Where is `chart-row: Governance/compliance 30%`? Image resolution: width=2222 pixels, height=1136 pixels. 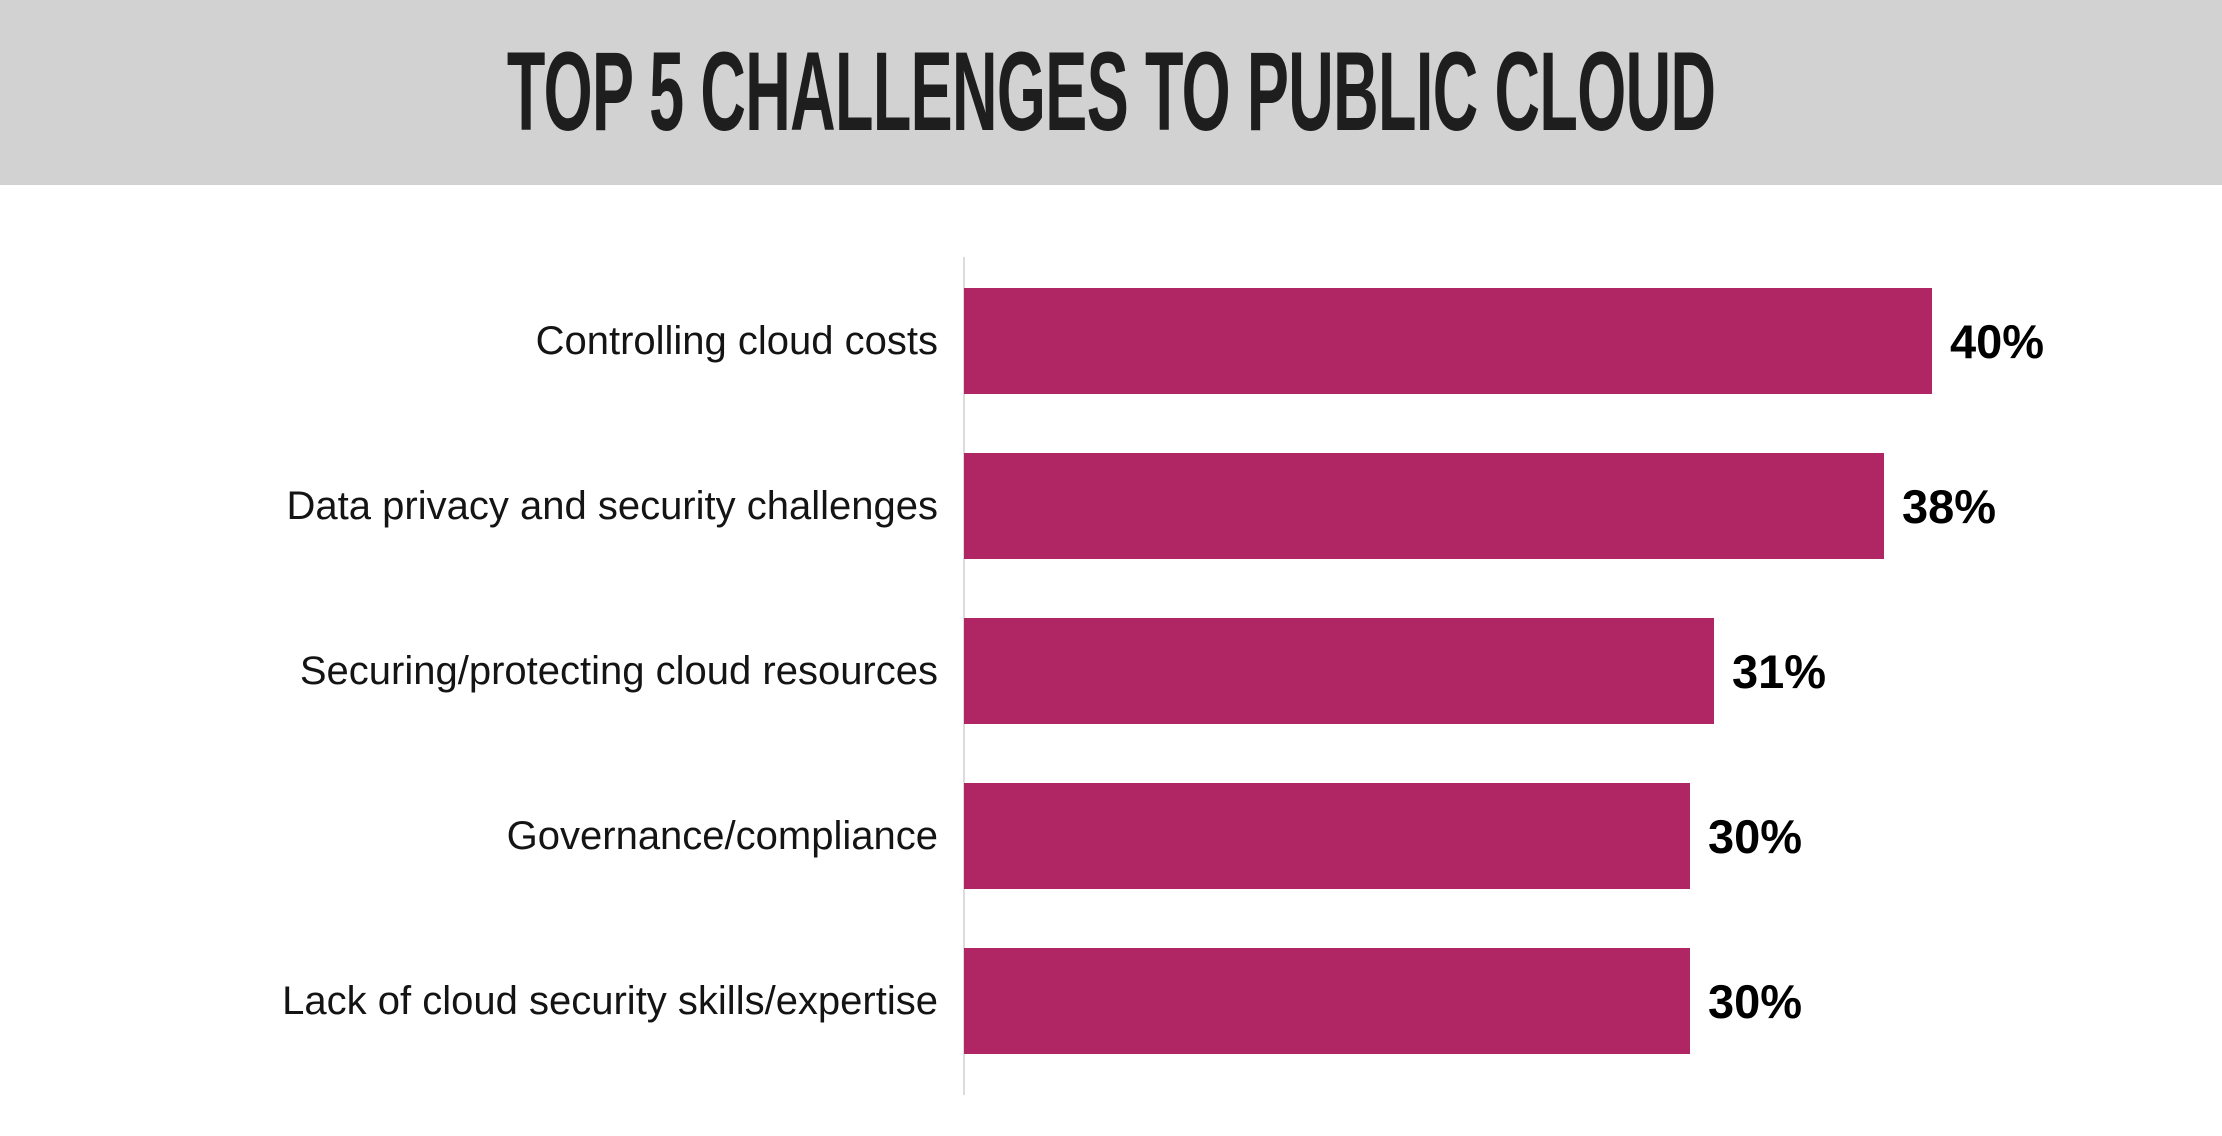
chart-row: Governance/compliance 30% is located at coordinates (1111, 836).